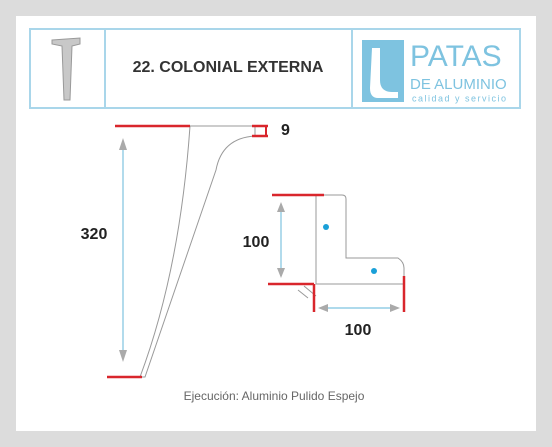  What do you see at coordinates (228, 67) in the screenshot?
I see `title: 22. COLONIAL EXTERNA` at bounding box center [228, 67].